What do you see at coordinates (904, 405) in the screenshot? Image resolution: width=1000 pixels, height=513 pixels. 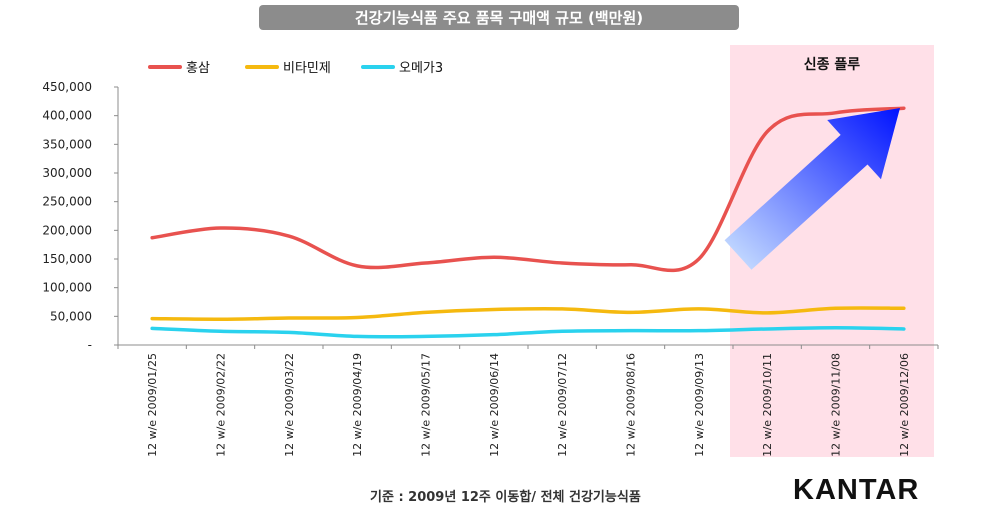 I see `x-tick-label: 12 w/e 2009/12/06` at bounding box center [904, 405].